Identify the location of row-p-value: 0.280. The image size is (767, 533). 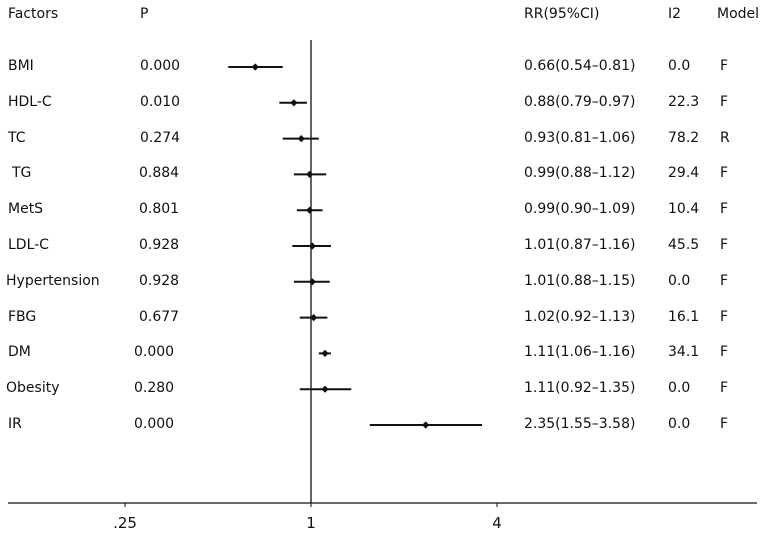
(154, 388).